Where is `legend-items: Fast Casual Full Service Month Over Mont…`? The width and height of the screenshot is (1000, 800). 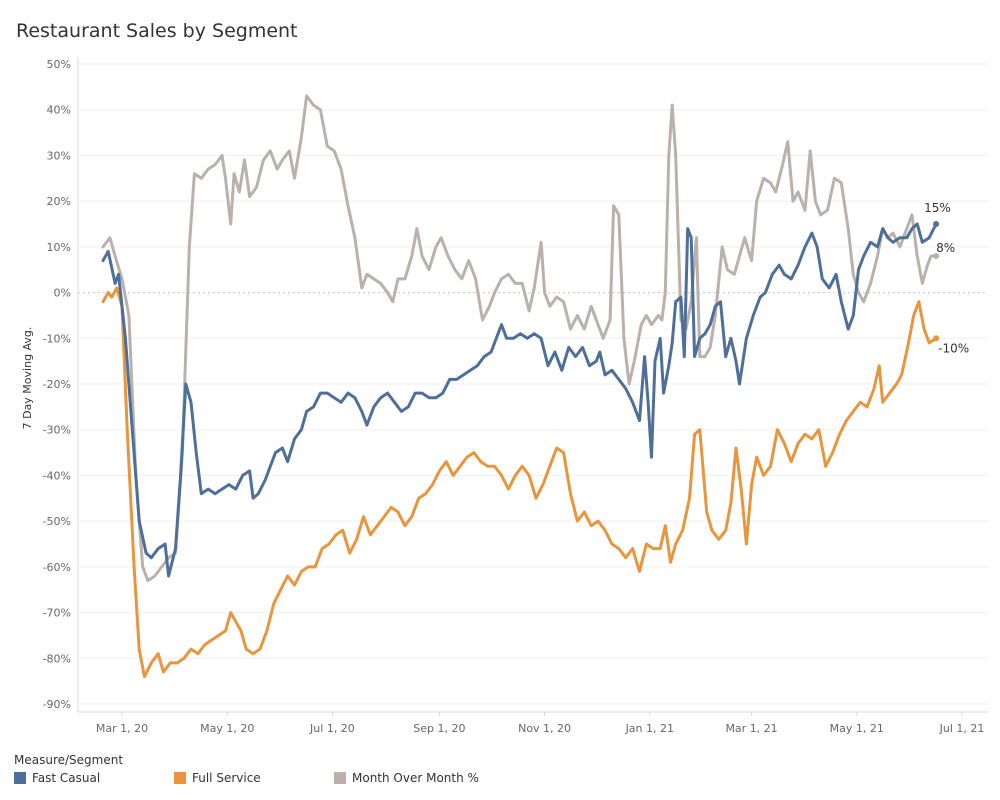
legend-items: Fast Casual Full Service Month Over Mont… is located at coordinates (246, 778).